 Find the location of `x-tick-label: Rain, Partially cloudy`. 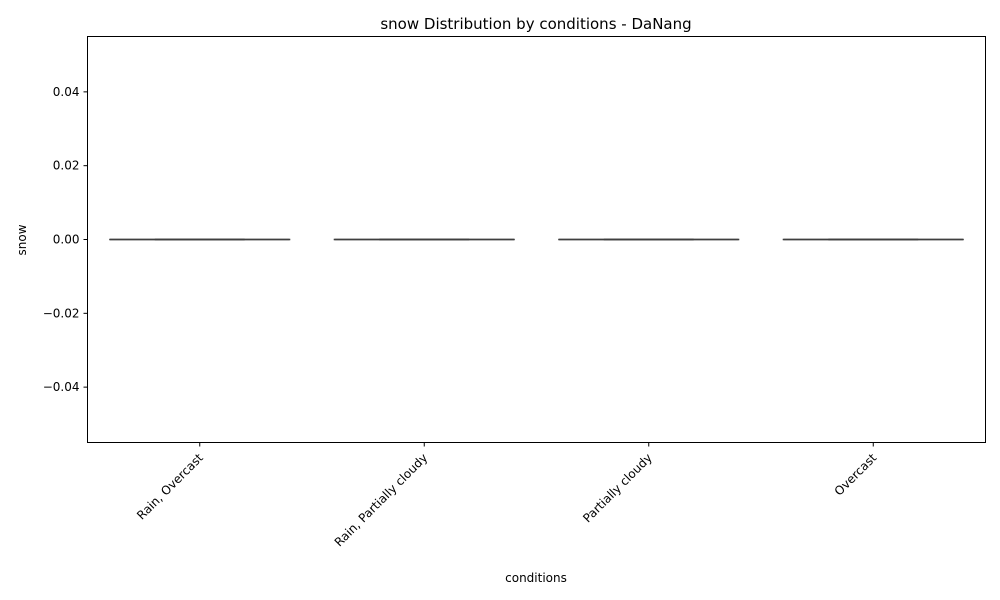

x-tick-label: Rain, Partially cloudy is located at coordinates (381, 500).